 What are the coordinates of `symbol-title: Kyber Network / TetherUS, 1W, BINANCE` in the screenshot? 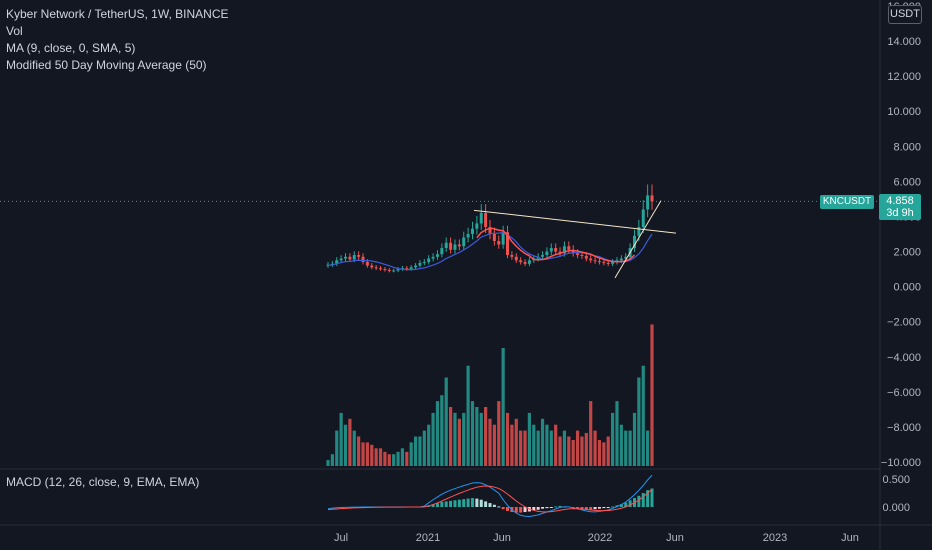 It's located at (117, 14).